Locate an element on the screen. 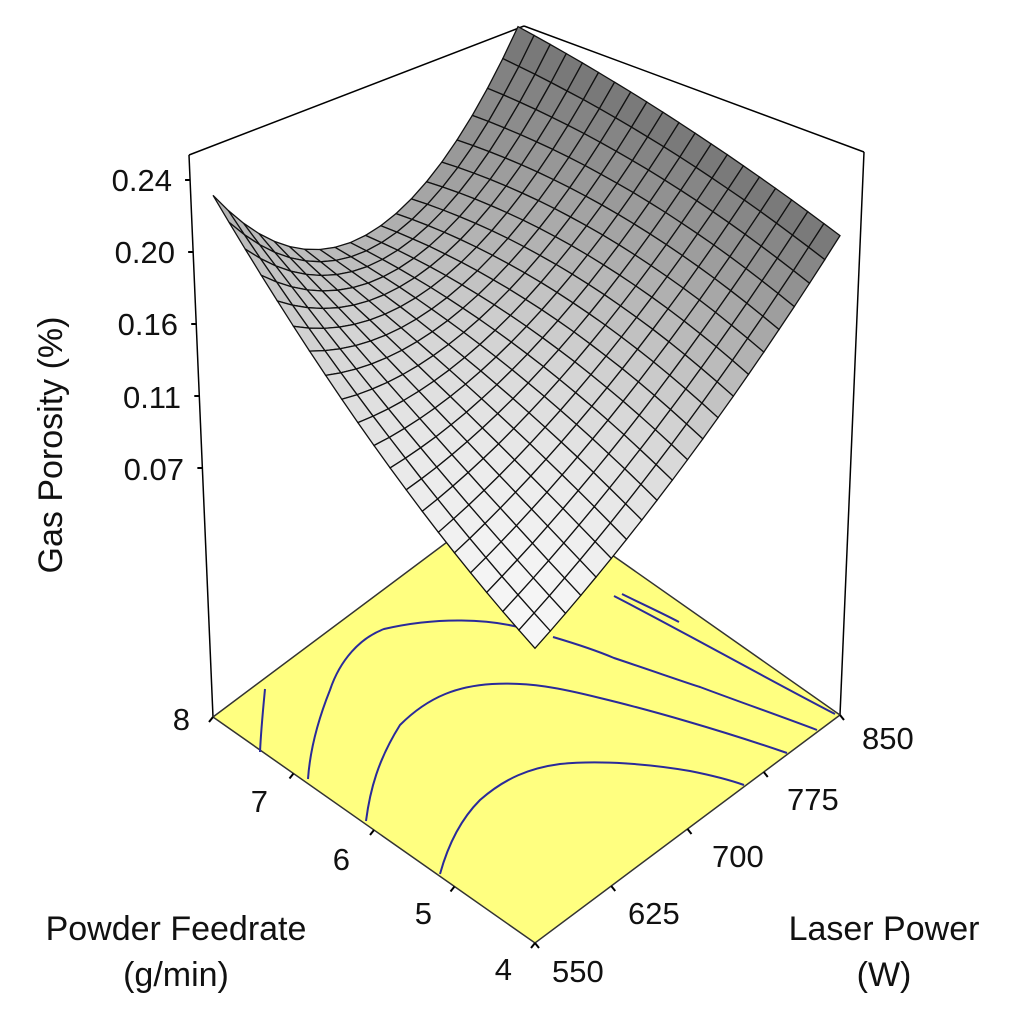 This screenshot has width=1010, height=1024. z-tick-label: 0.16 is located at coordinates (148, 324).